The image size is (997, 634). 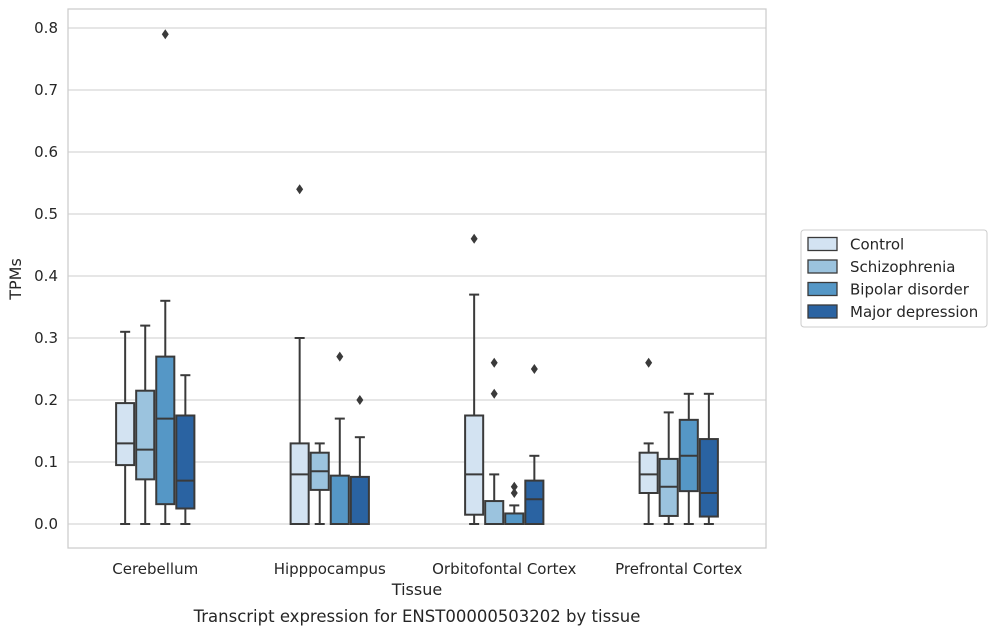 I want to click on y-tick-label: 0.0, so click(x=46, y=524).